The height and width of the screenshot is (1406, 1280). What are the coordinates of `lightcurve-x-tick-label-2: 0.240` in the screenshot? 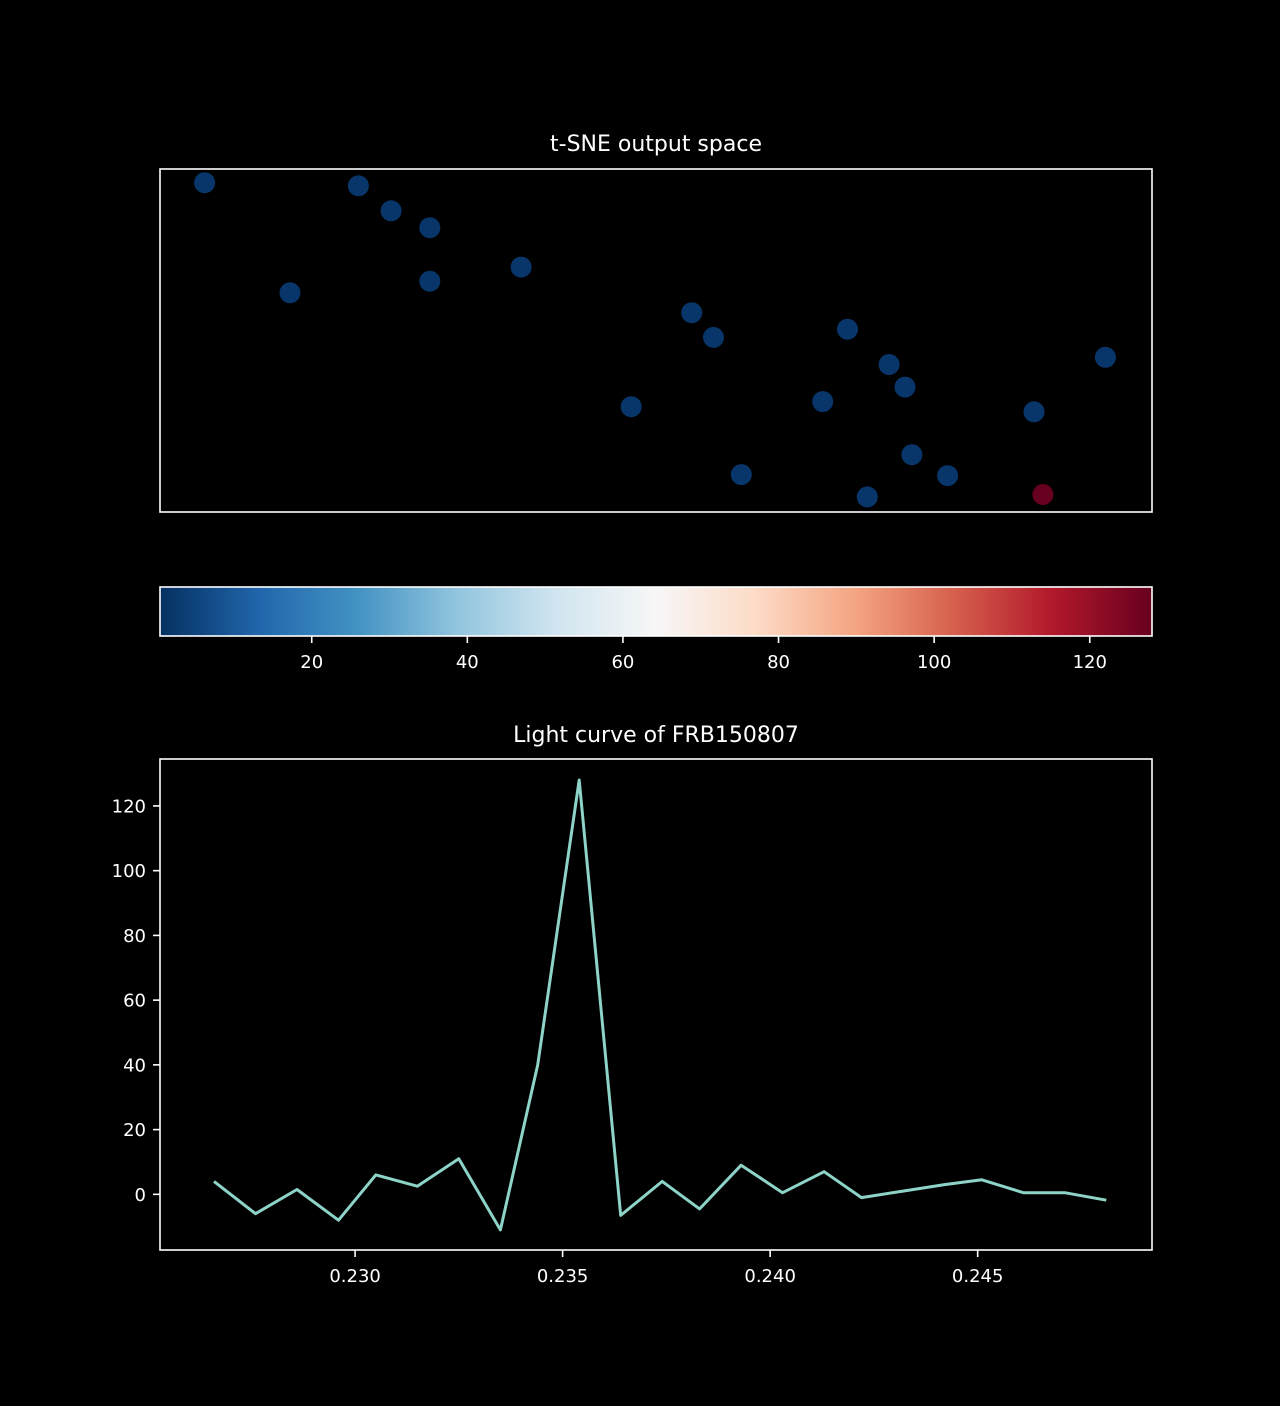 It's located at (770, 1276).